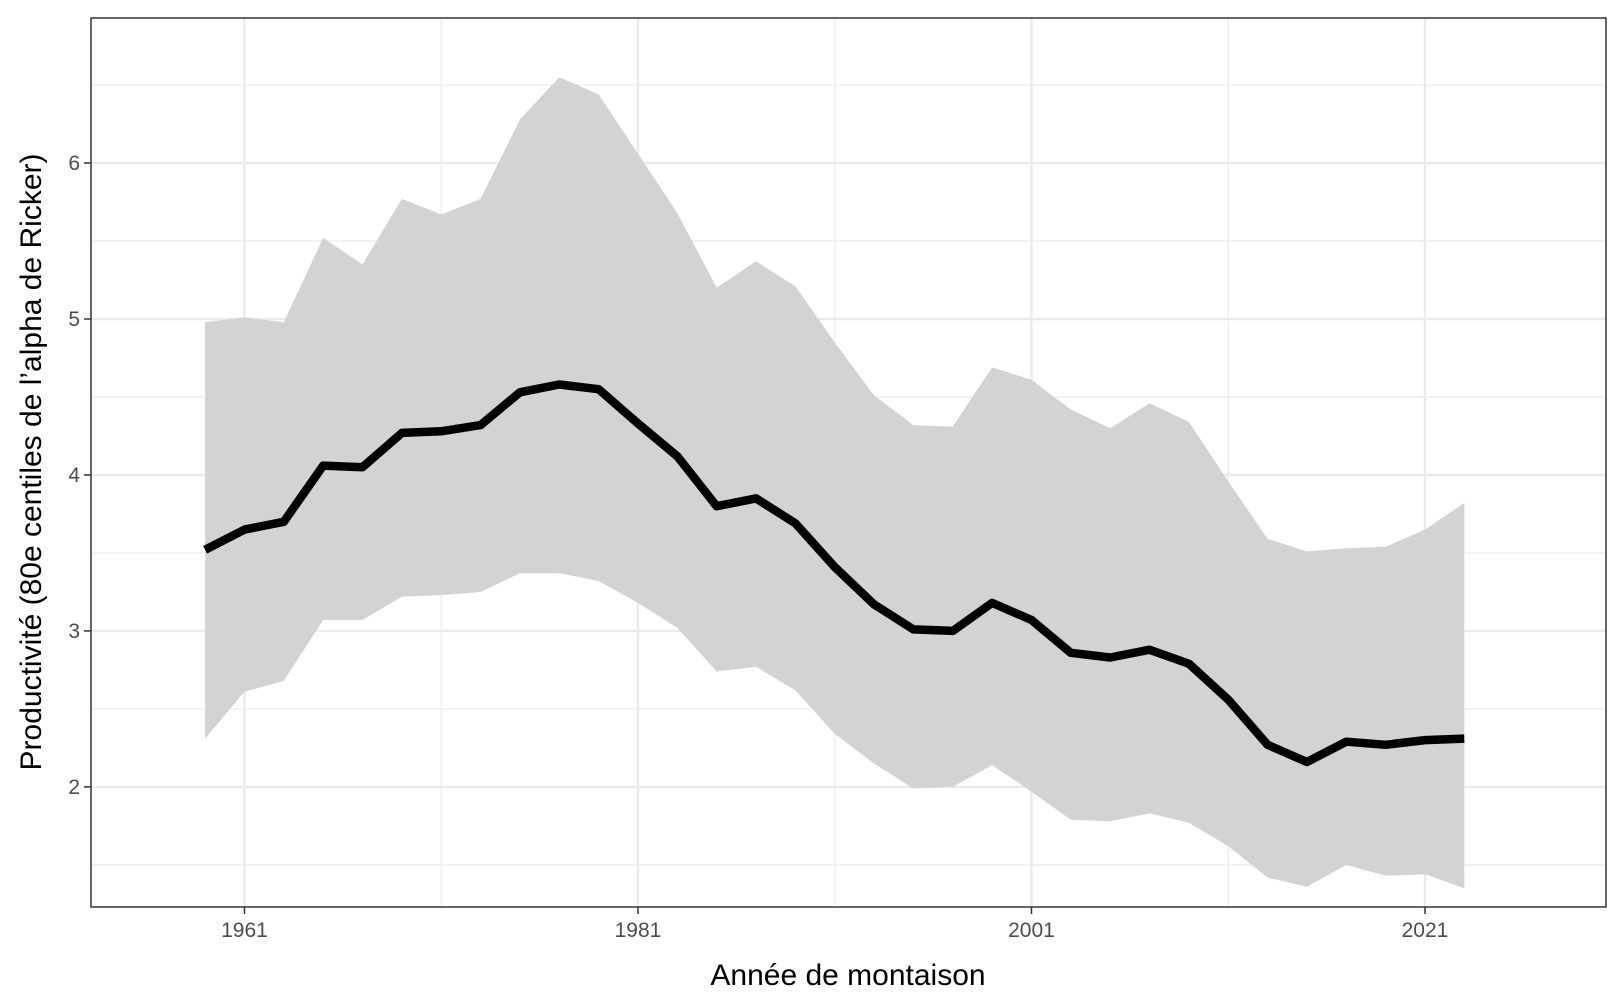 The image size is (1620, 1001). I want to click on y-tick-label: 6, so click(74, 163).